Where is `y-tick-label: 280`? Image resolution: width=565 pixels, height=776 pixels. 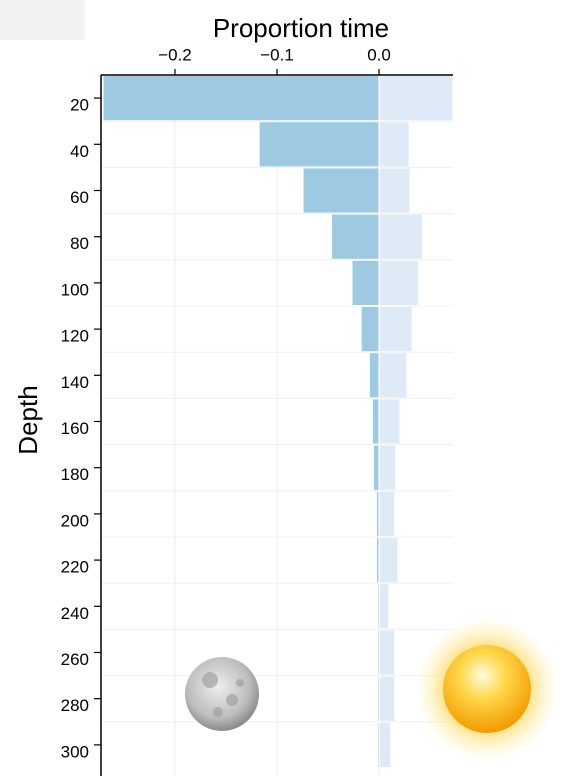 y-tick-label: 280 is located at coordinates (75, 705).